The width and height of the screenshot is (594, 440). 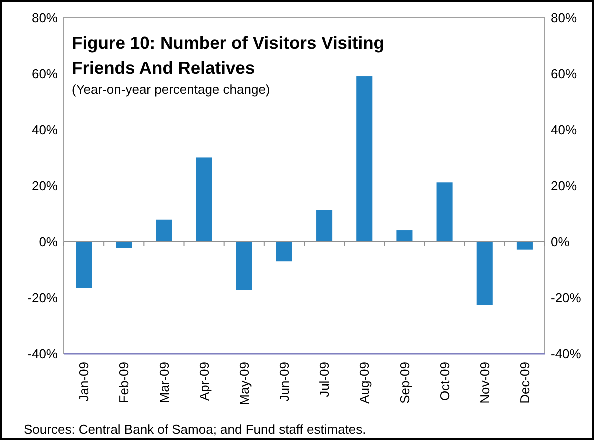 What do you see at coordinates (43, 298) in the screenshot?
I see `y-tick-label: -20%` at bounding box center [43, 298].